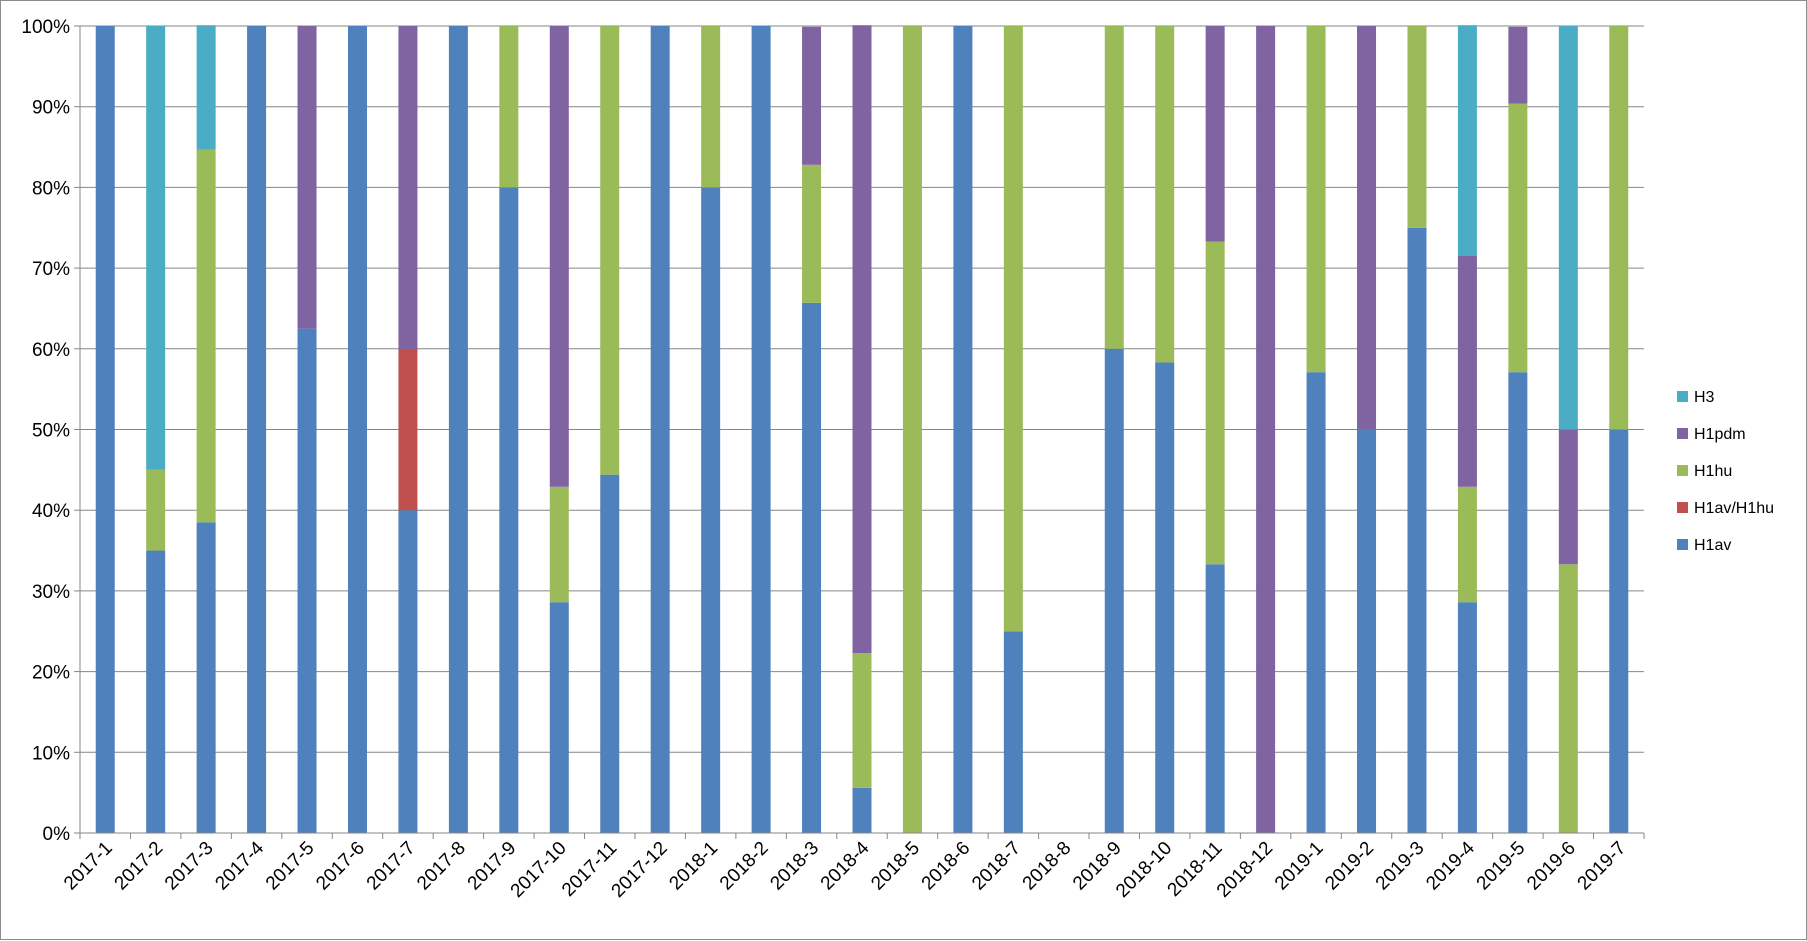 The width and height of the screenshot is (1807, 941). Describe the element at coordinates (744, 866) in the screenshot. I see `x-tick-label: 2018-2` at that location.